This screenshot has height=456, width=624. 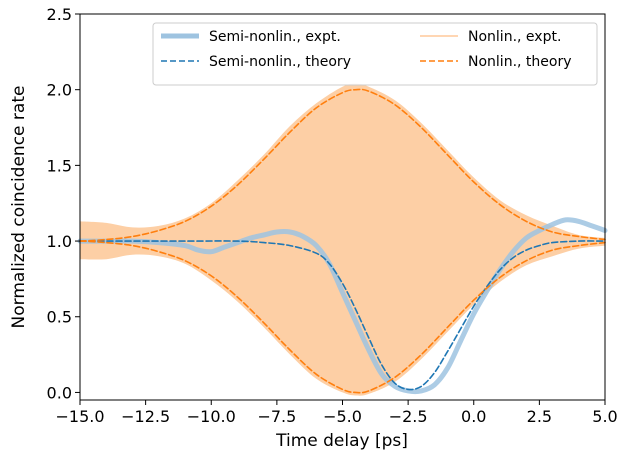 I want to click on y-tick-label: 2.5, so click(x=59, y=14).